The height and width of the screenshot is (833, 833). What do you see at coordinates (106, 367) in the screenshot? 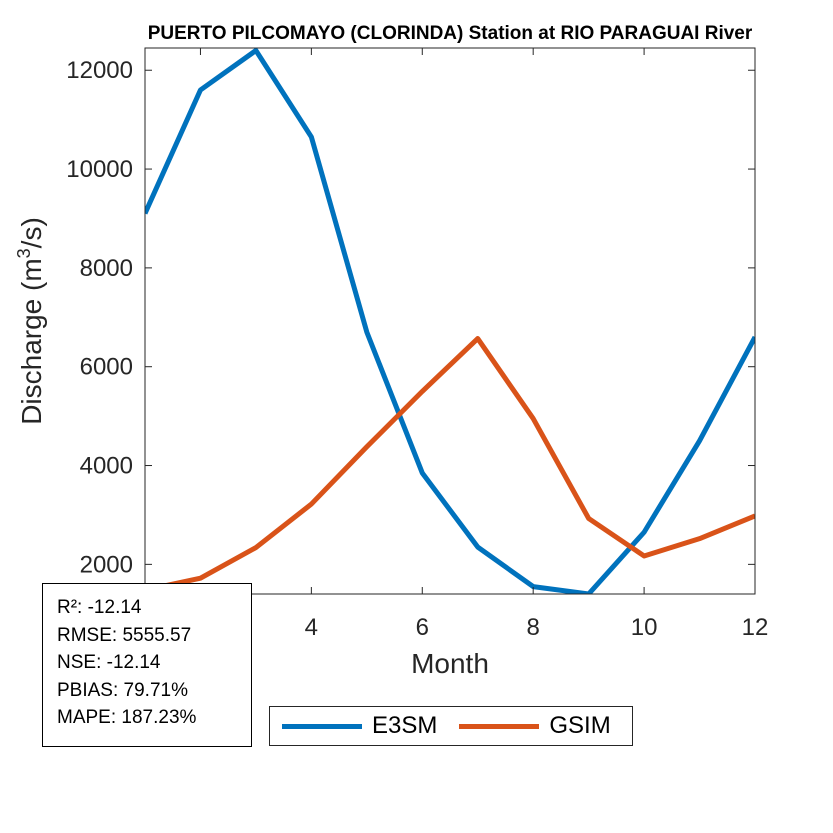
I see `y-tick-label: 6000` at bounding box center [106, 367].